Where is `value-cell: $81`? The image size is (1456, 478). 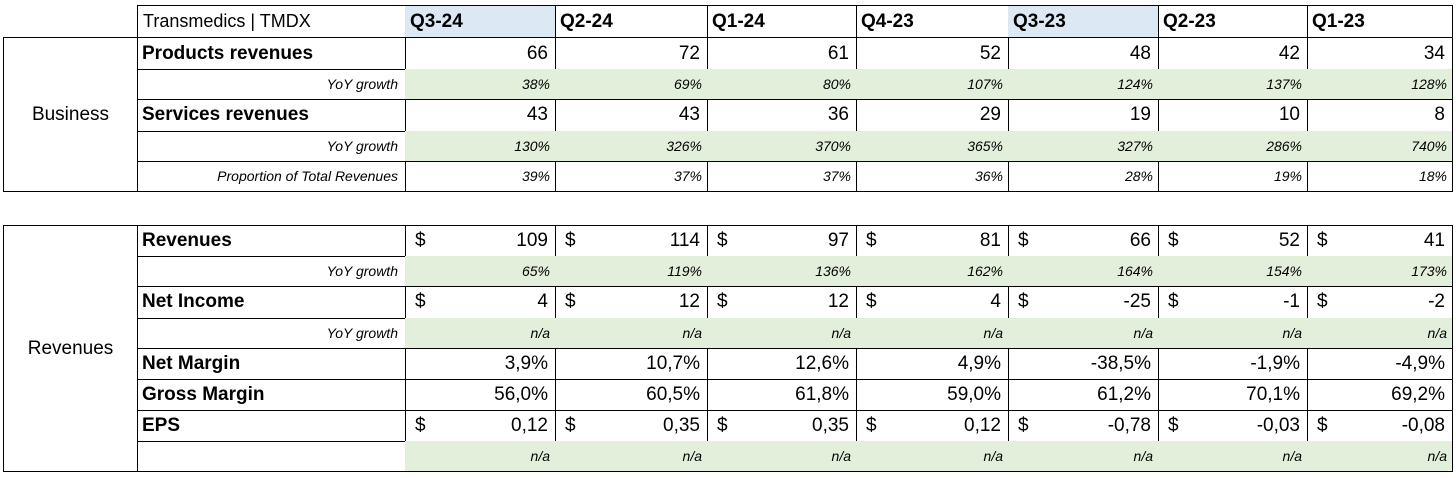
value-cell: $81 is located at coordinates (932, 241).